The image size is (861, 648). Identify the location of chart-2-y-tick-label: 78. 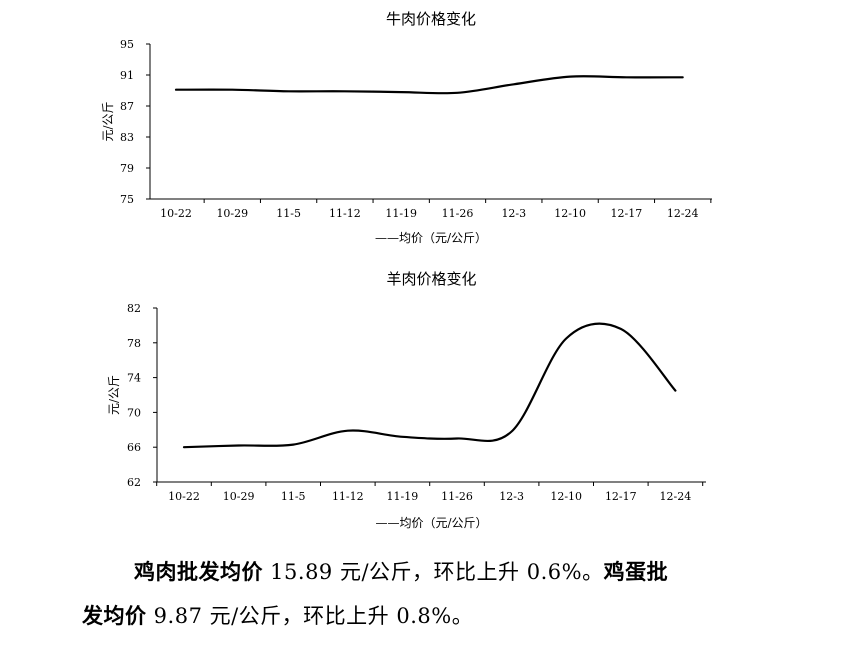
(134, 343).